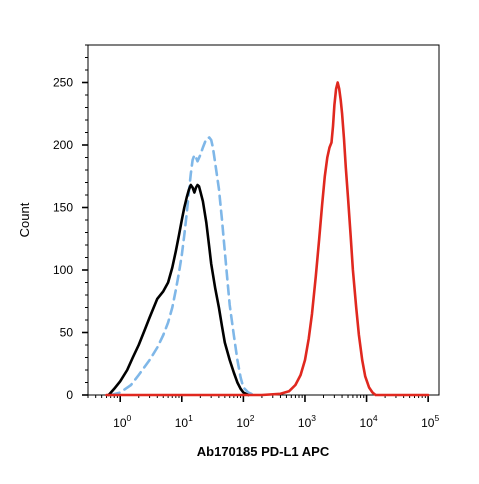 This screenshot has width=479, height=484. I want to click on x-tick-exponent: 2, so click(252, 418).